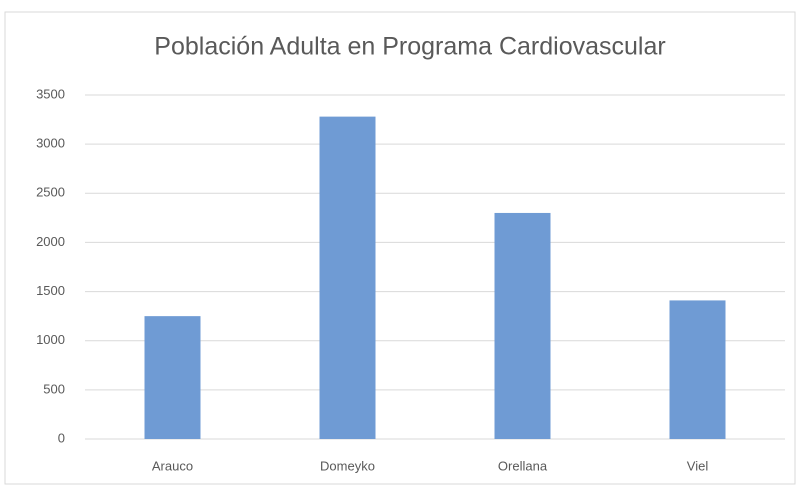  What do you see at coordinates (698, 465) in the screenshot?
I see `x-tick-label: Viel` at bounding box center [698, 465].